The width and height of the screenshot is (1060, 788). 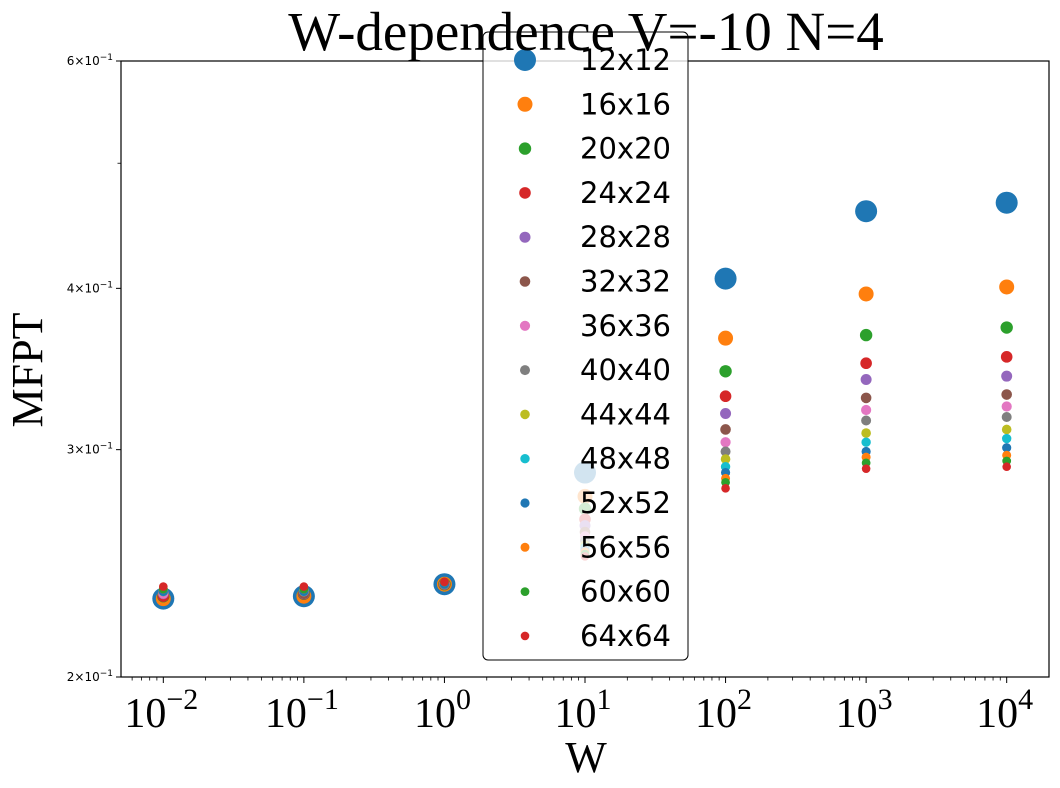 What do you see at coordinates (302, 710) in the screenshot?
I see `x-tick-label: 10⁻¹` at bounding box center [302, 710].